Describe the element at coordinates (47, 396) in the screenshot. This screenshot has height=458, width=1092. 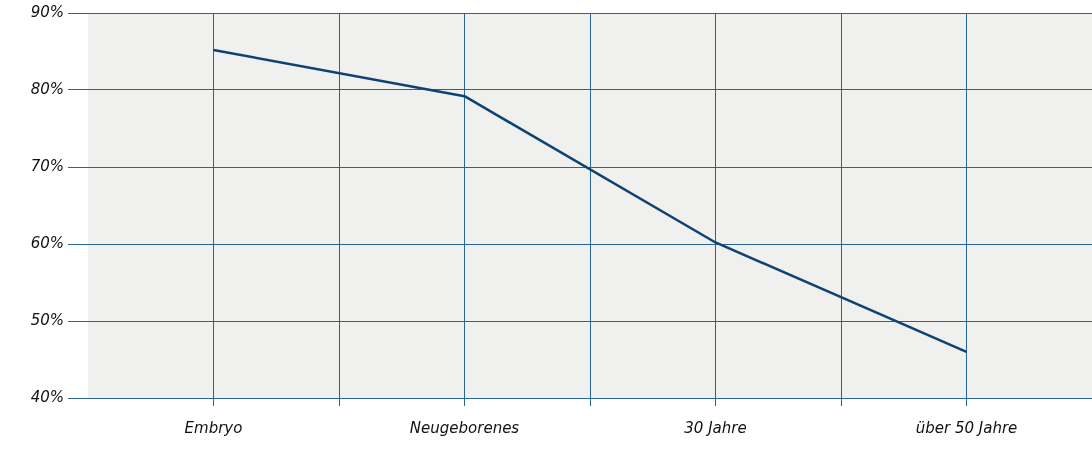
I see `y-tick-label: 40%` at that location.